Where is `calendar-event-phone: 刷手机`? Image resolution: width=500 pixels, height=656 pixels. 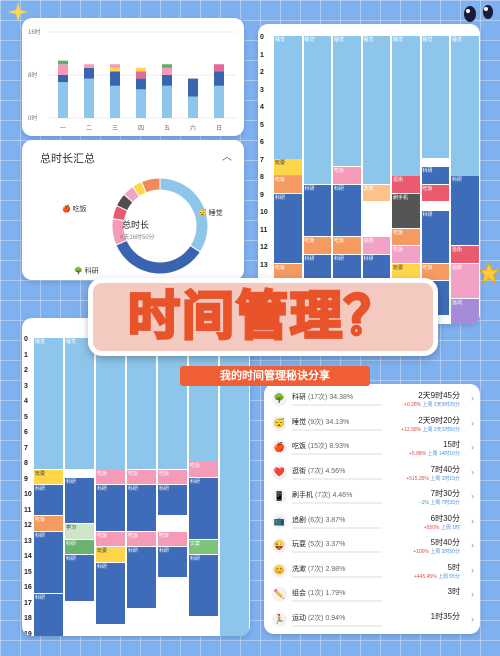 calendar-event-phone: 刷手机 is located at coordinates (406, 210).